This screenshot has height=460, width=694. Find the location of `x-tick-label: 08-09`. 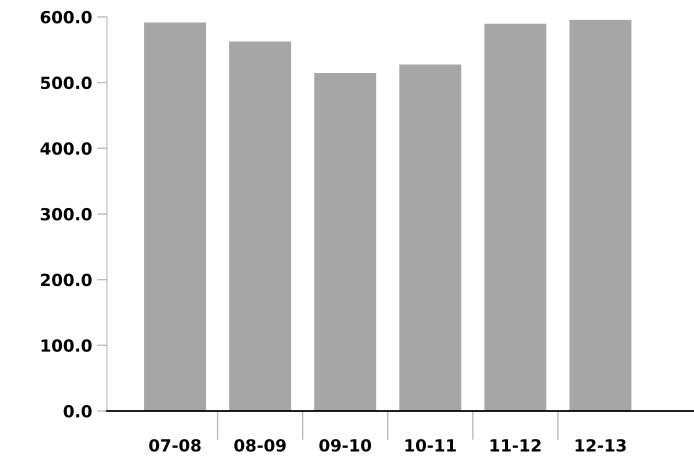

x-tick-label: 08-09 is located at coordinates (260, 445).